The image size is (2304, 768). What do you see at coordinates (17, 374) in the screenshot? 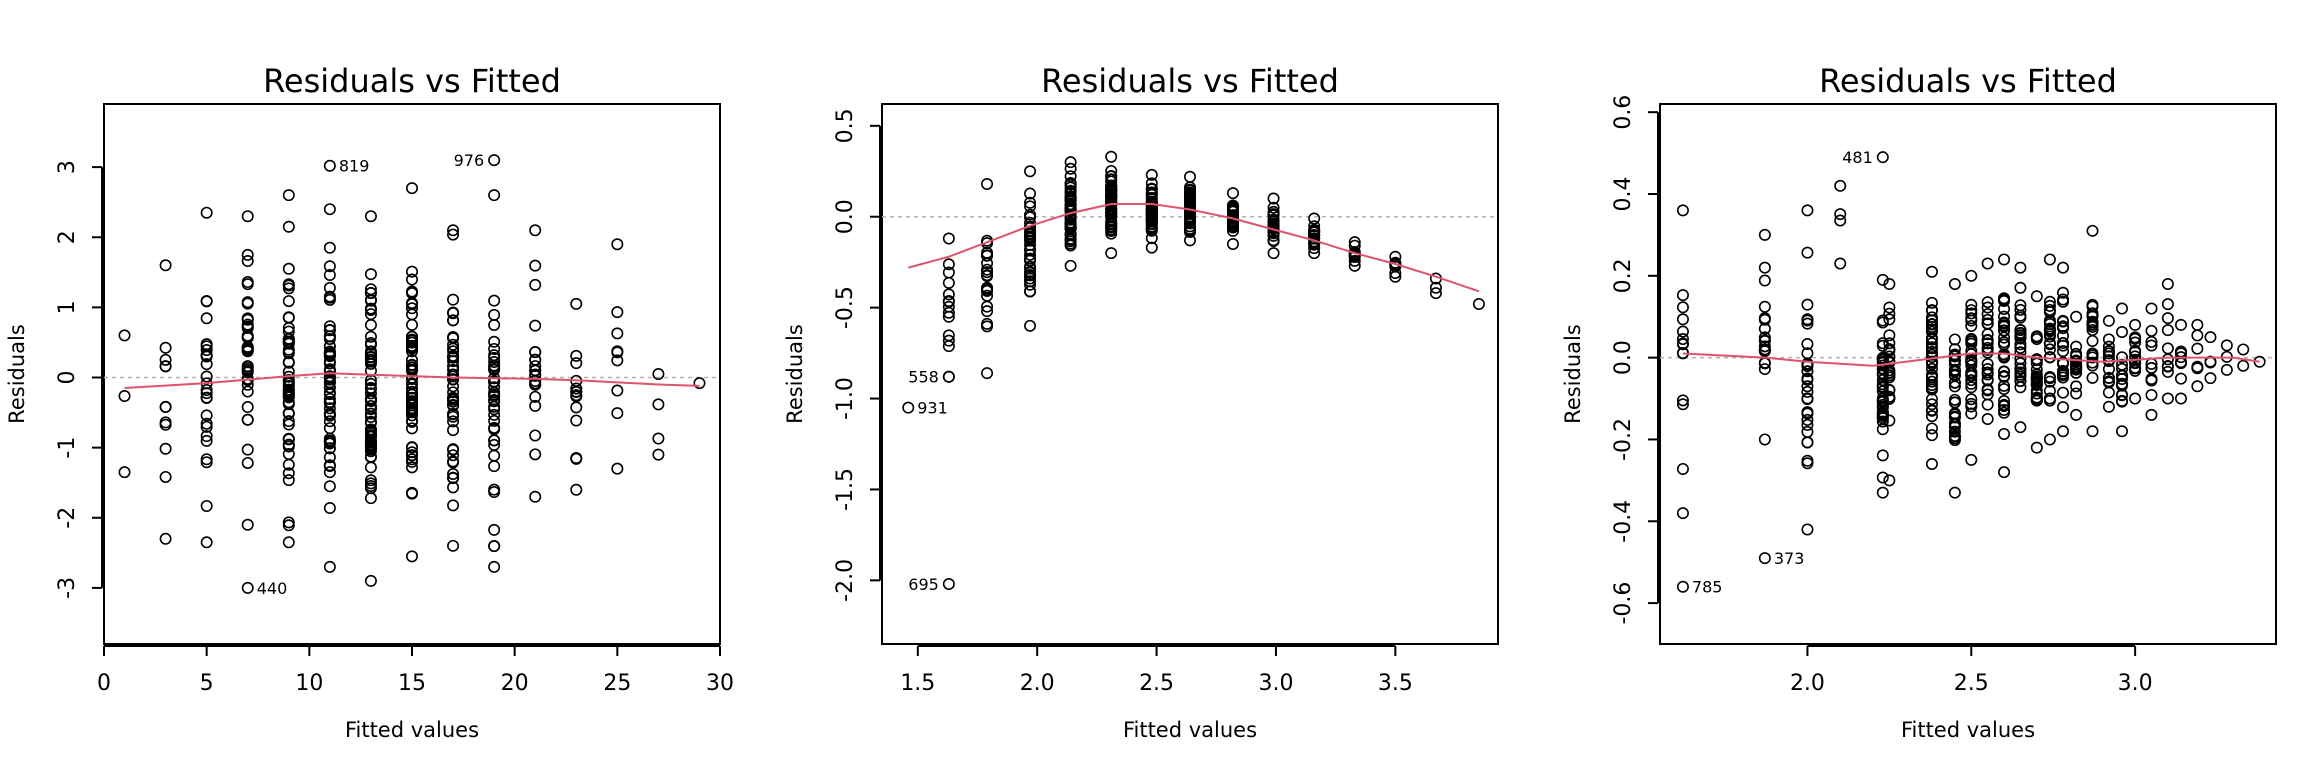
I see `y-axis-title: Residuals` at bounding box center [17, 374].